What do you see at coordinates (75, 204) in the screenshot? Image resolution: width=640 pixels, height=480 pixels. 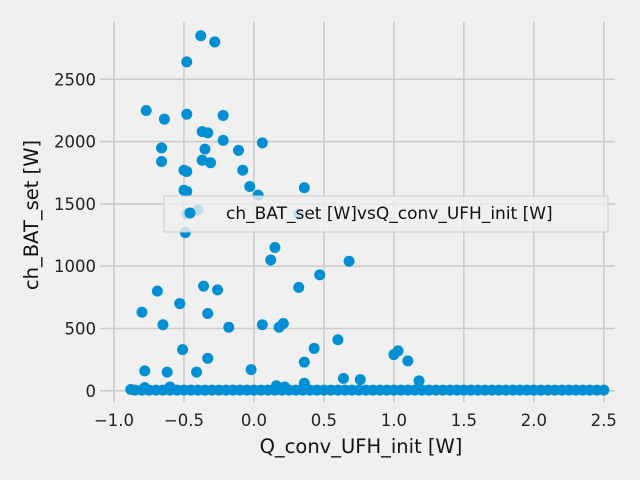 I see `y-tick-label: 1500` at bounding box center [75, 204].